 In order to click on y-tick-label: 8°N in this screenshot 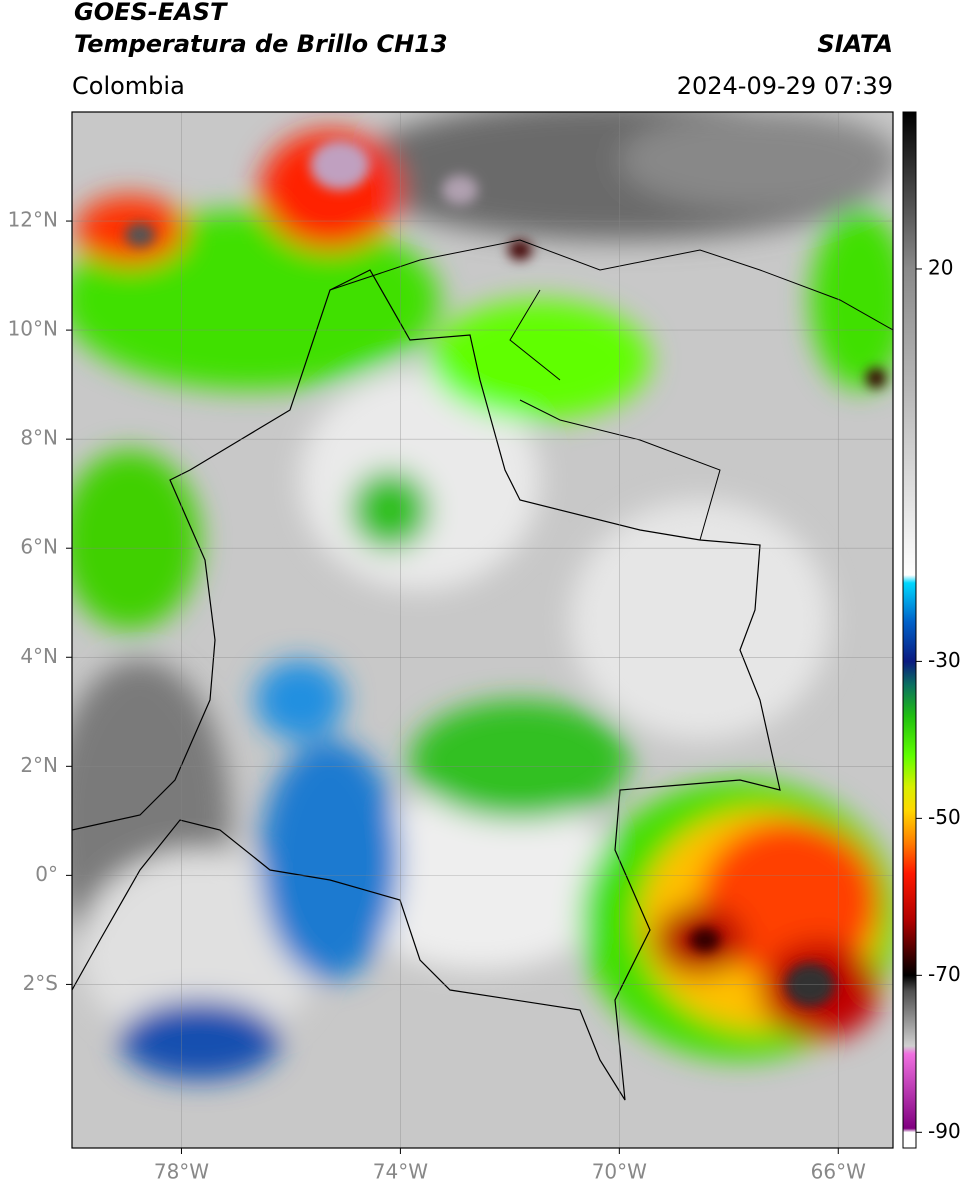, I will do `click(39, 438)`.